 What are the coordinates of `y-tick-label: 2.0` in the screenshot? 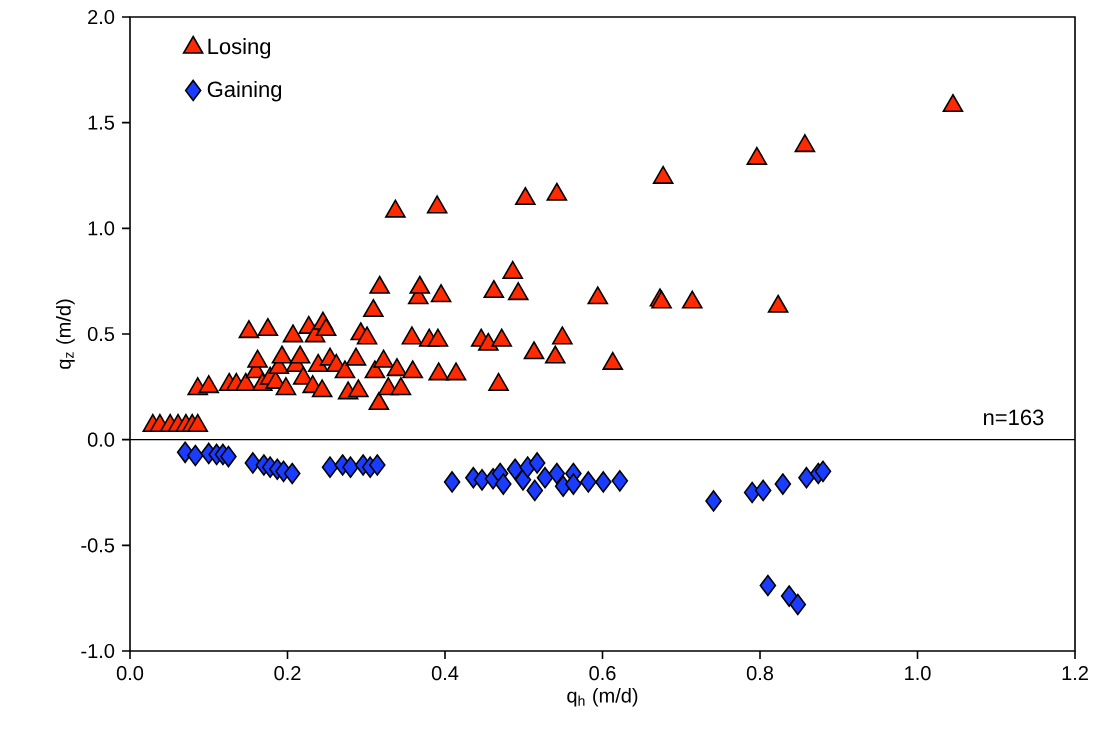 It's located at (101, 17).